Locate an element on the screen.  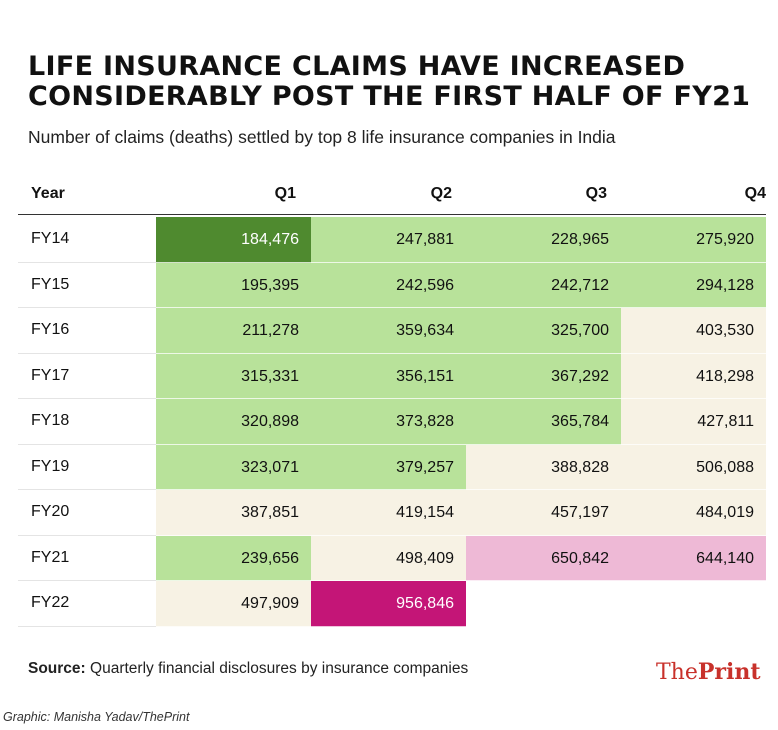
table-cell: 387,851 is located at coordinates (233, 513).